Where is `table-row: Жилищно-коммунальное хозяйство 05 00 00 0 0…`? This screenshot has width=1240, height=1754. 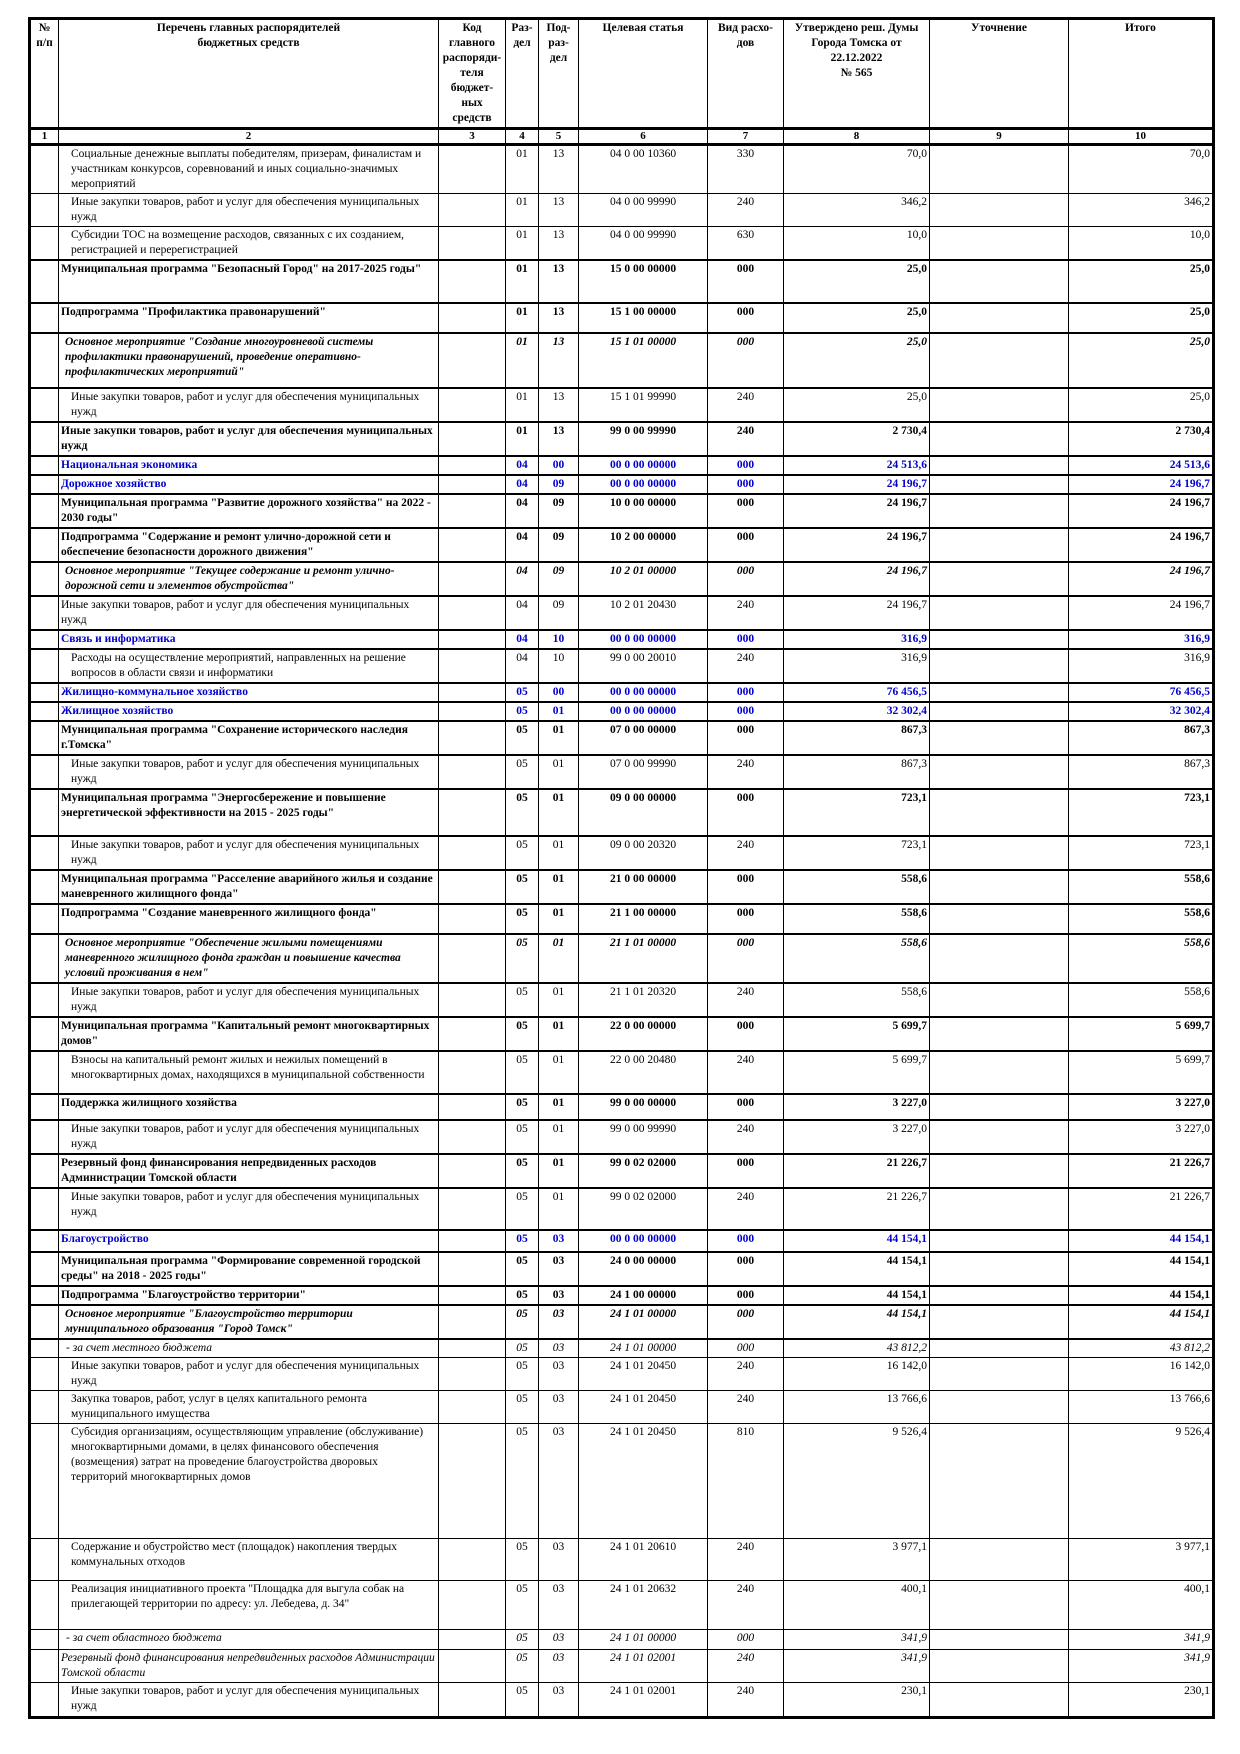 table-row: Жилищно-коммунальное хозяйство 05 00 00 0 0… is located at coordinates (621, 692).